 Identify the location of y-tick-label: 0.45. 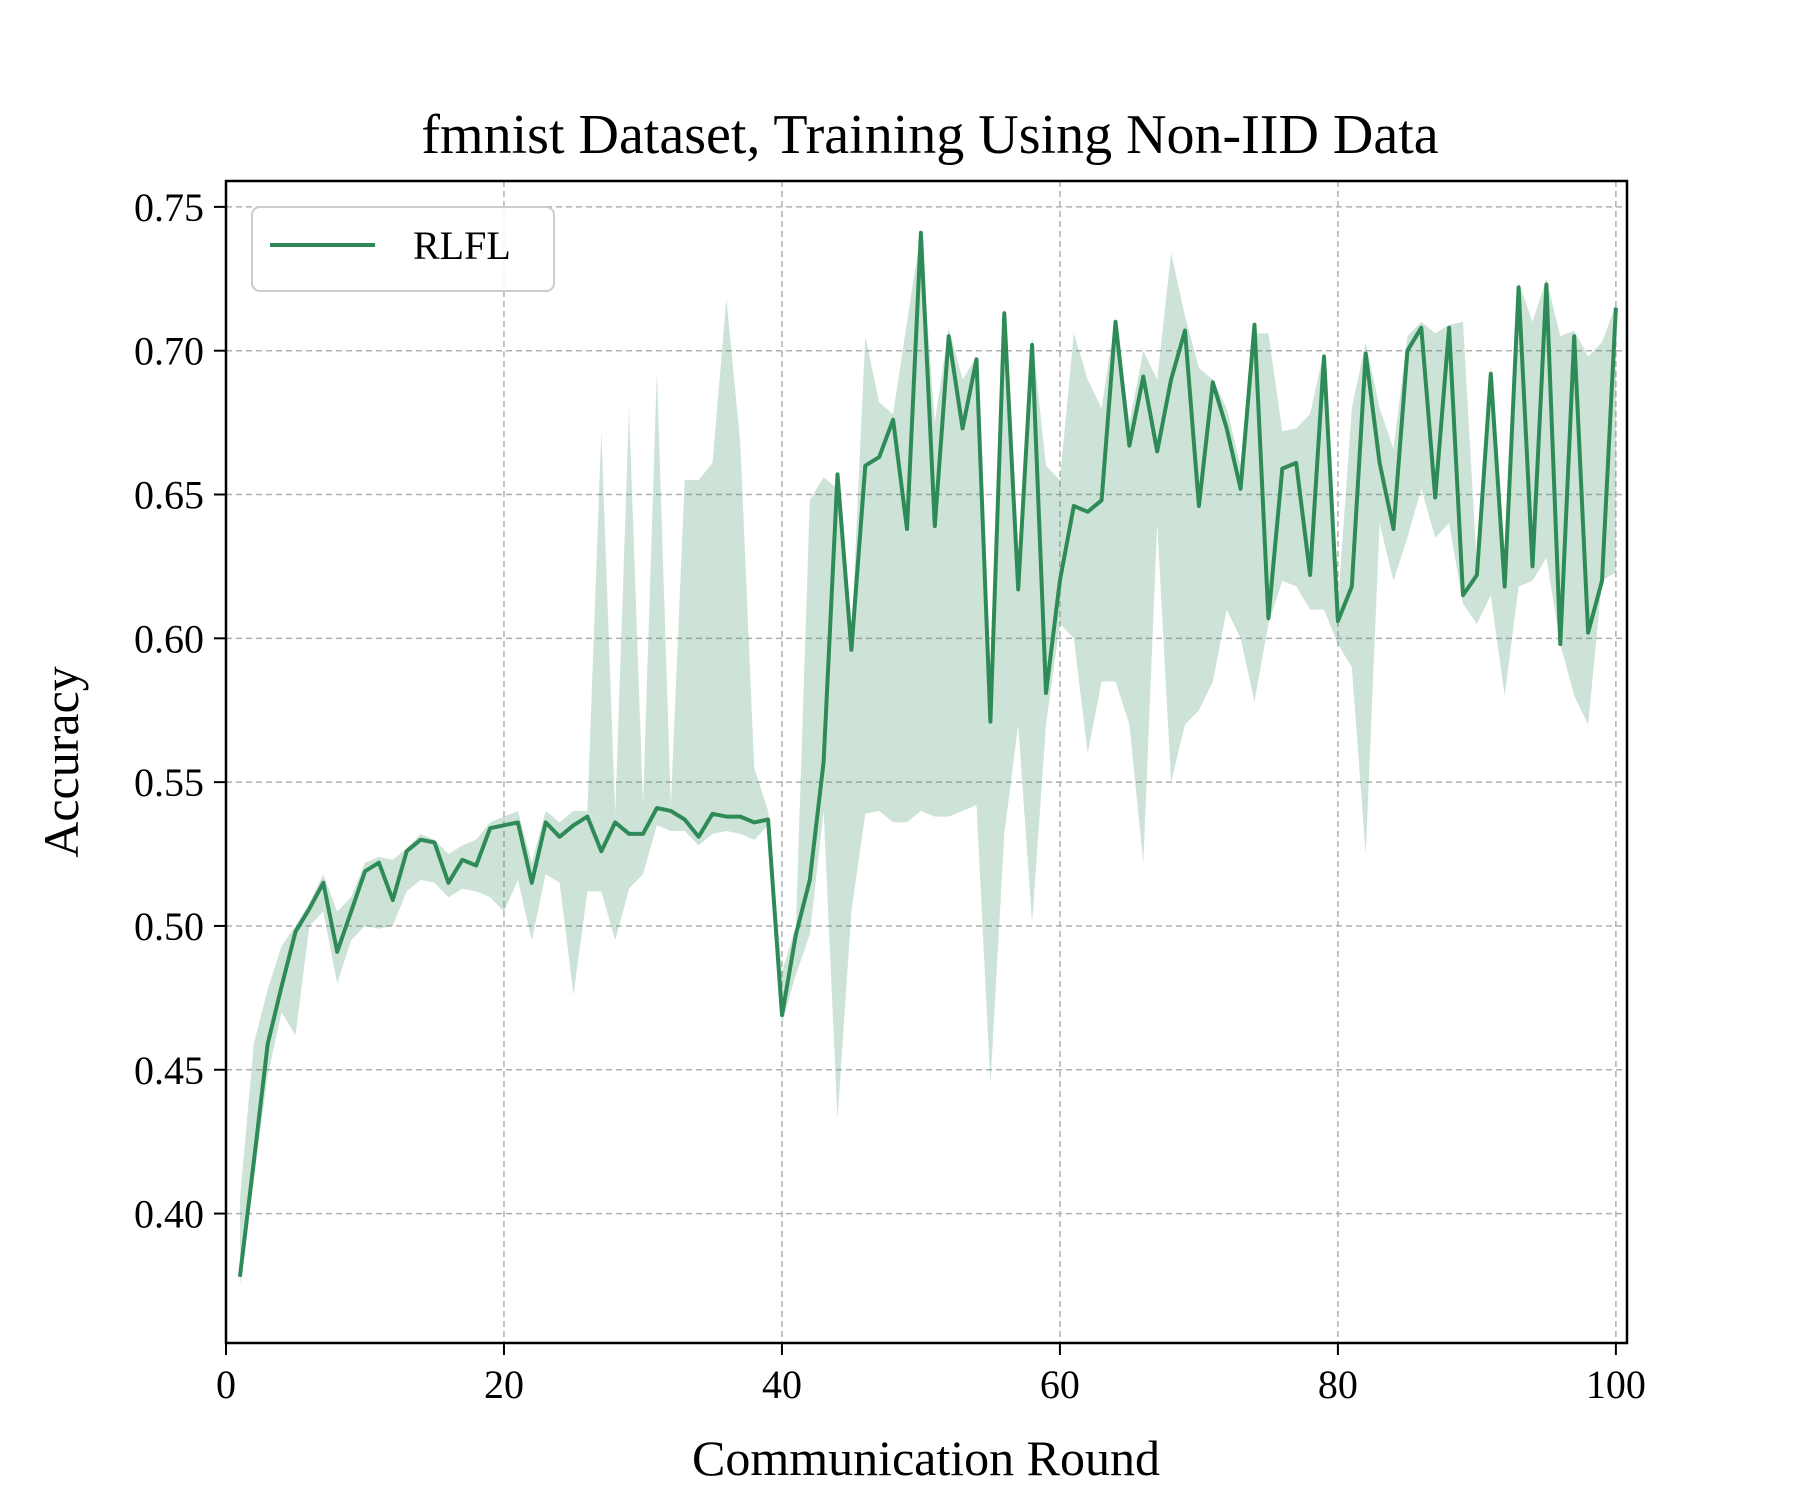
(169, 1070).